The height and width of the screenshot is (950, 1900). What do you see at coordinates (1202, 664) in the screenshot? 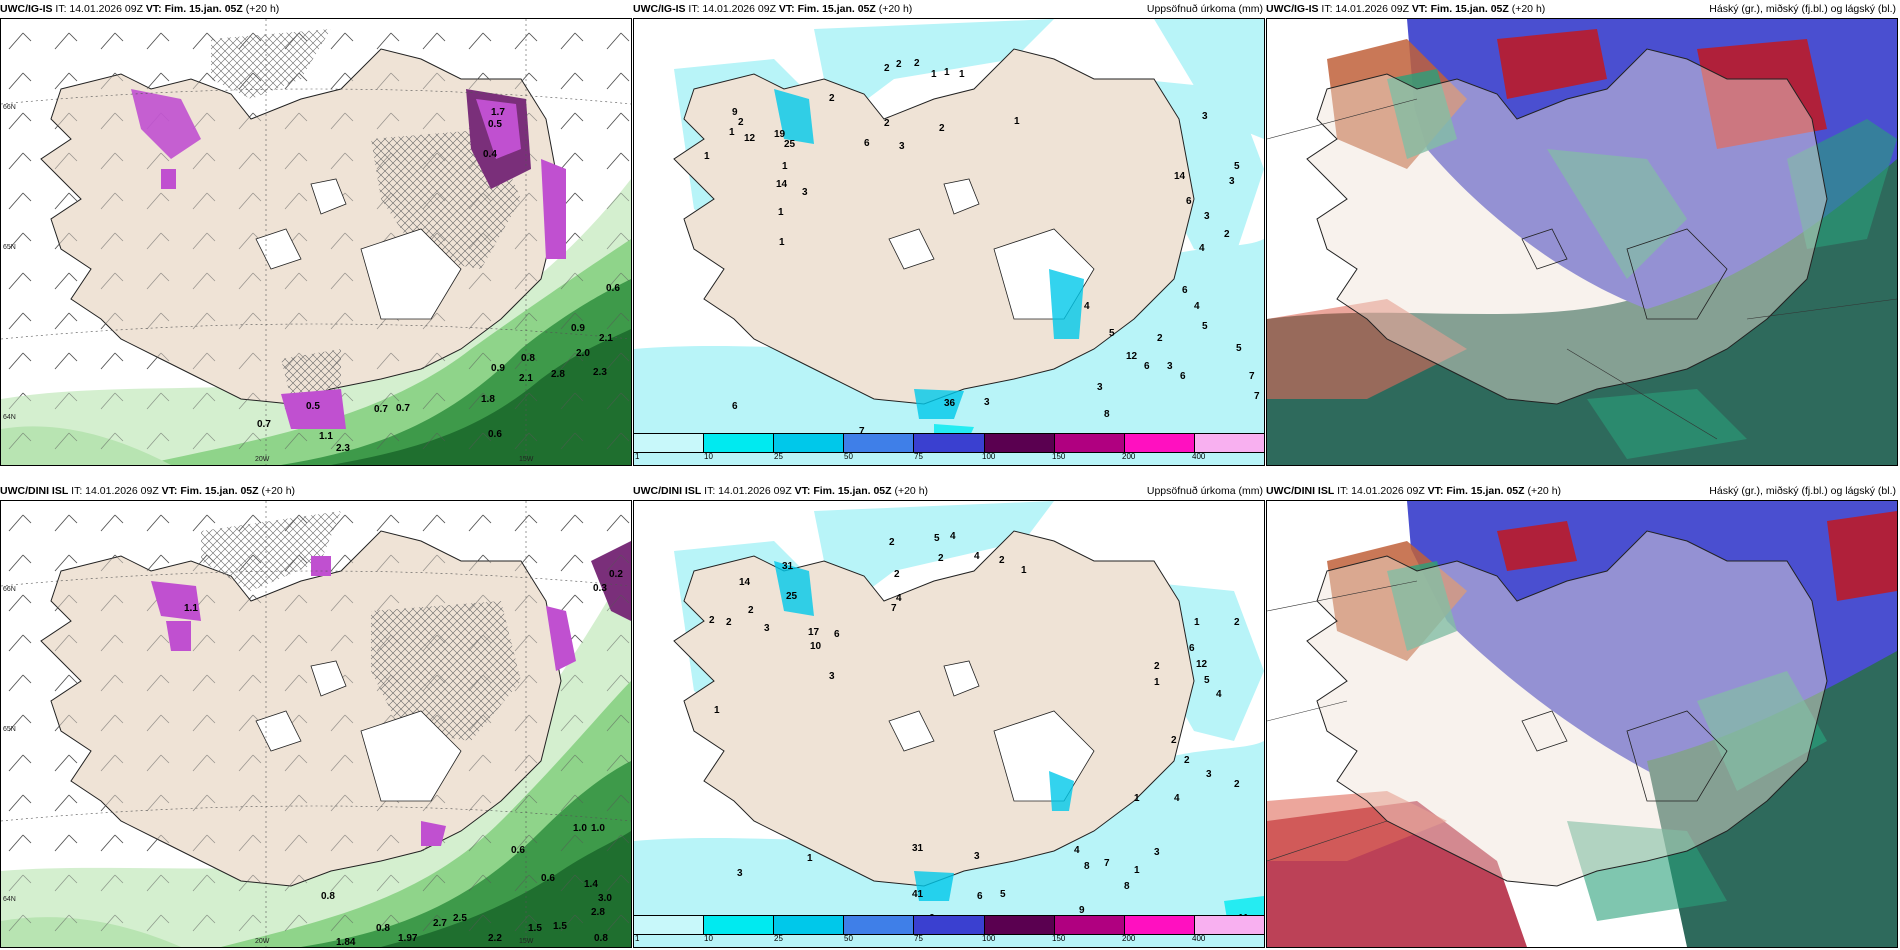
I see `value-label: 12` at bounding box center [1202, 664].